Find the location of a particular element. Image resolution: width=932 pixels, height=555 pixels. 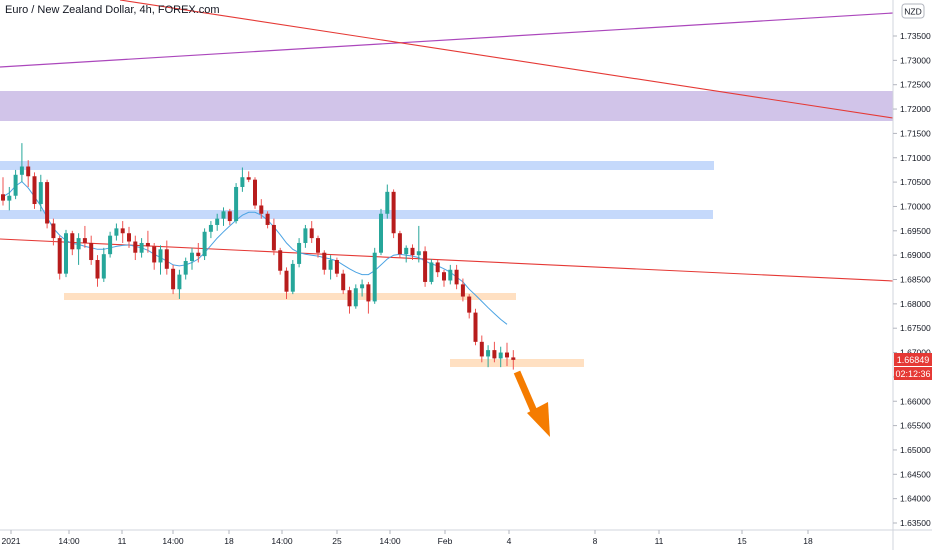

last-price-text: 1.66849 is located at coordinates (913, 360).